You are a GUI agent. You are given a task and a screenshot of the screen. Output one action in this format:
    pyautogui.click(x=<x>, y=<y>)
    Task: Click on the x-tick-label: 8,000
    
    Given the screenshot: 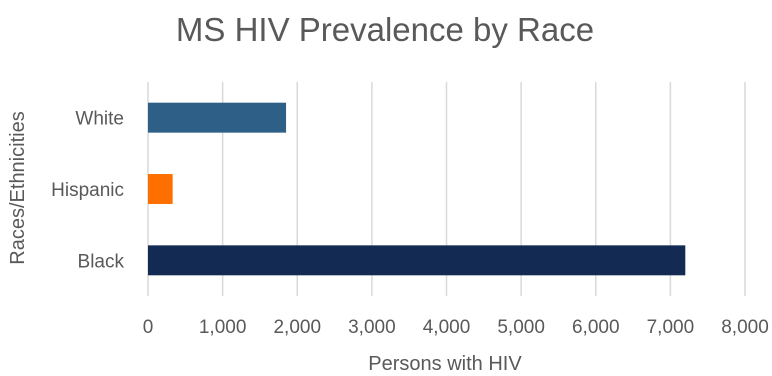 What is the action you would take?
    pyautogui.click(x=745, y=327)
    